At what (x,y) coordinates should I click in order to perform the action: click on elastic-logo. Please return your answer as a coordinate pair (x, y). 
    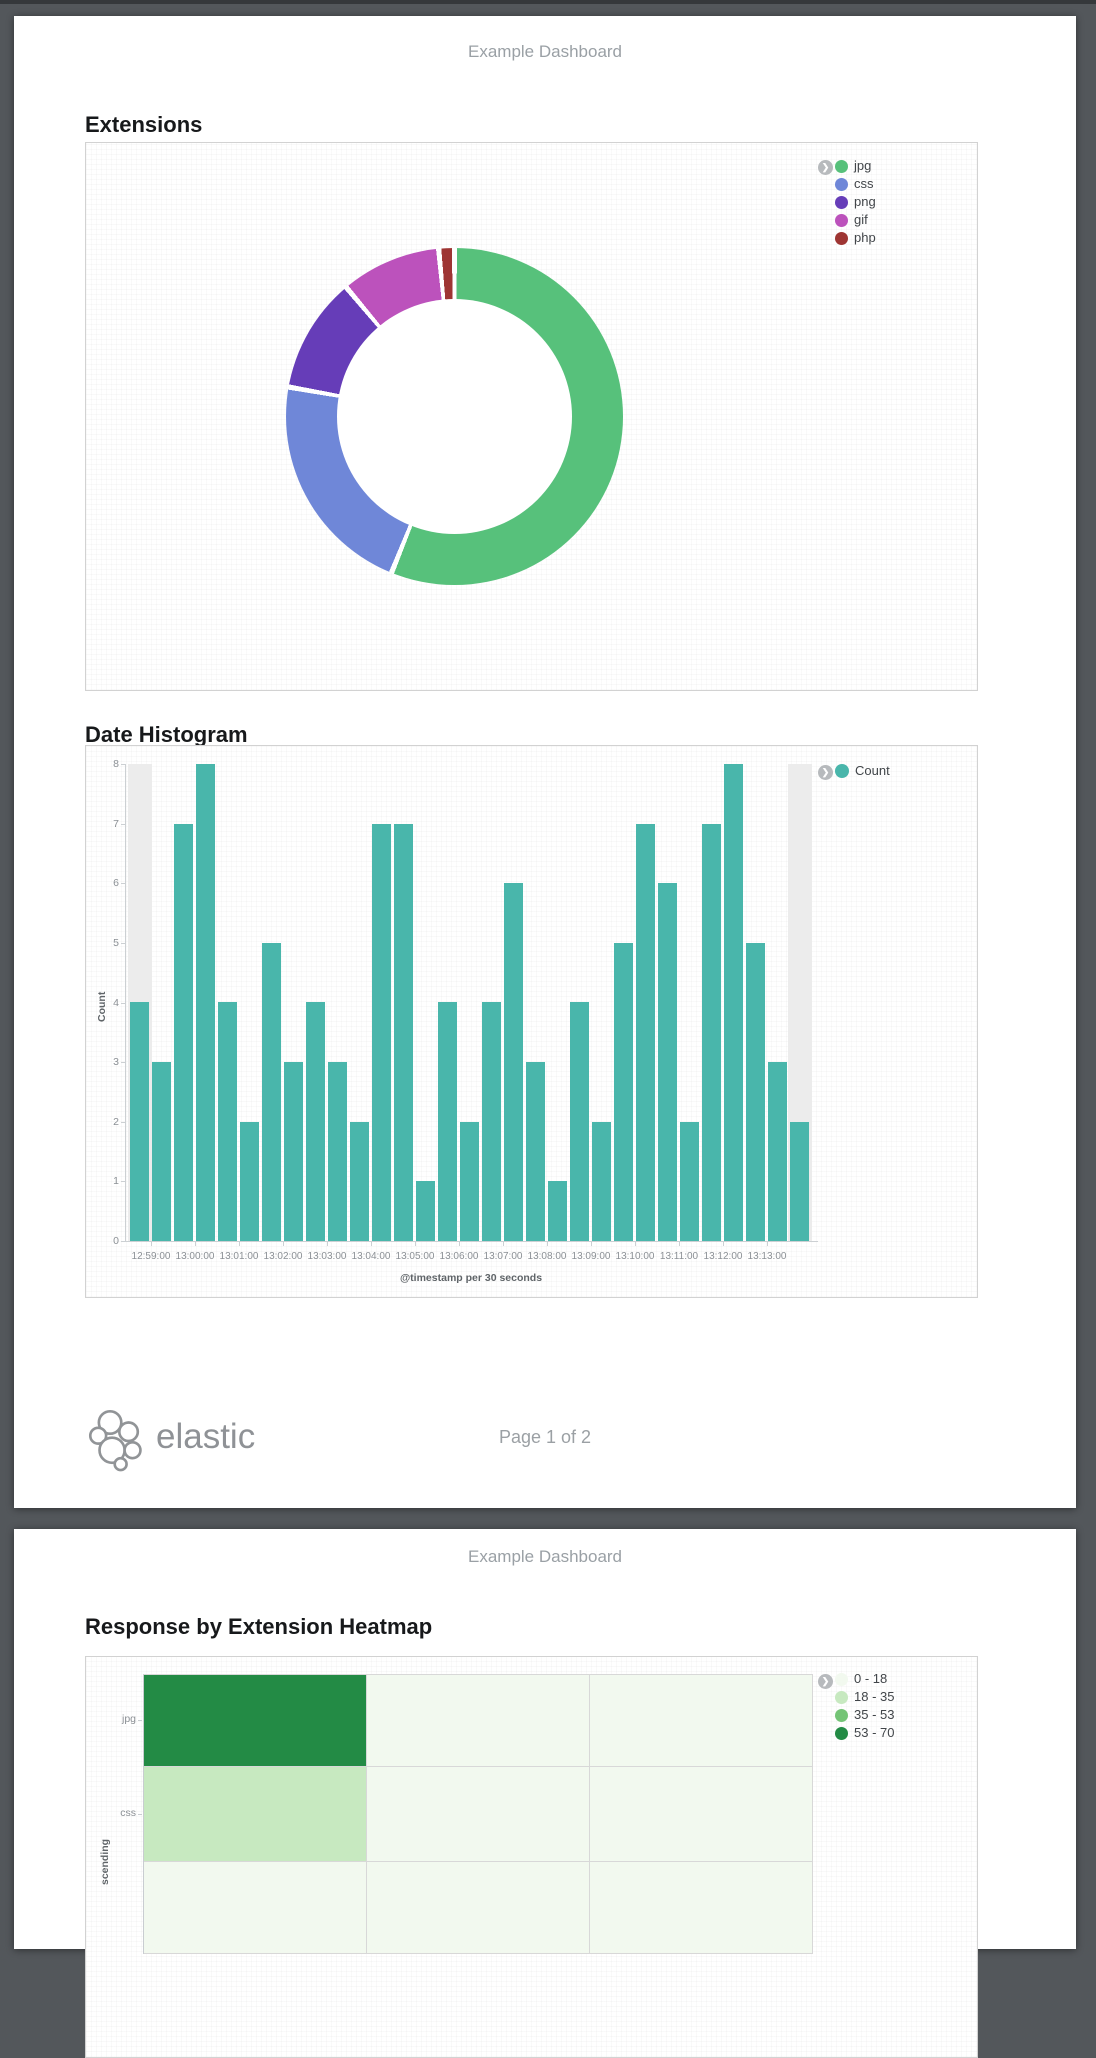
    Looking at the image, I should click on (115, 1440).